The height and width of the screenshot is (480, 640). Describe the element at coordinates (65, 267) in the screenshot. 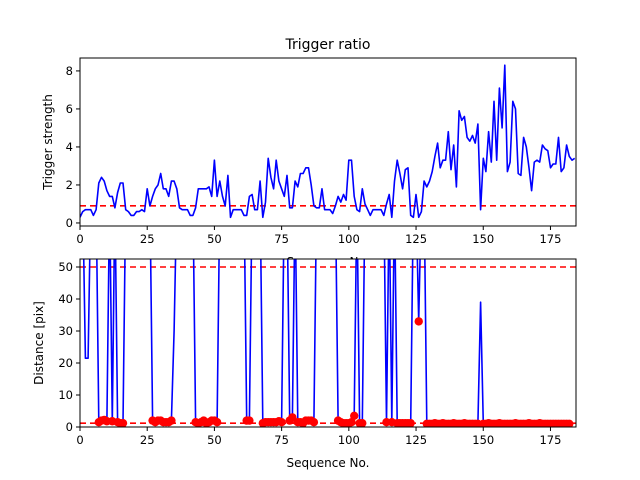

I see `y-tick-label: 50` at that location.